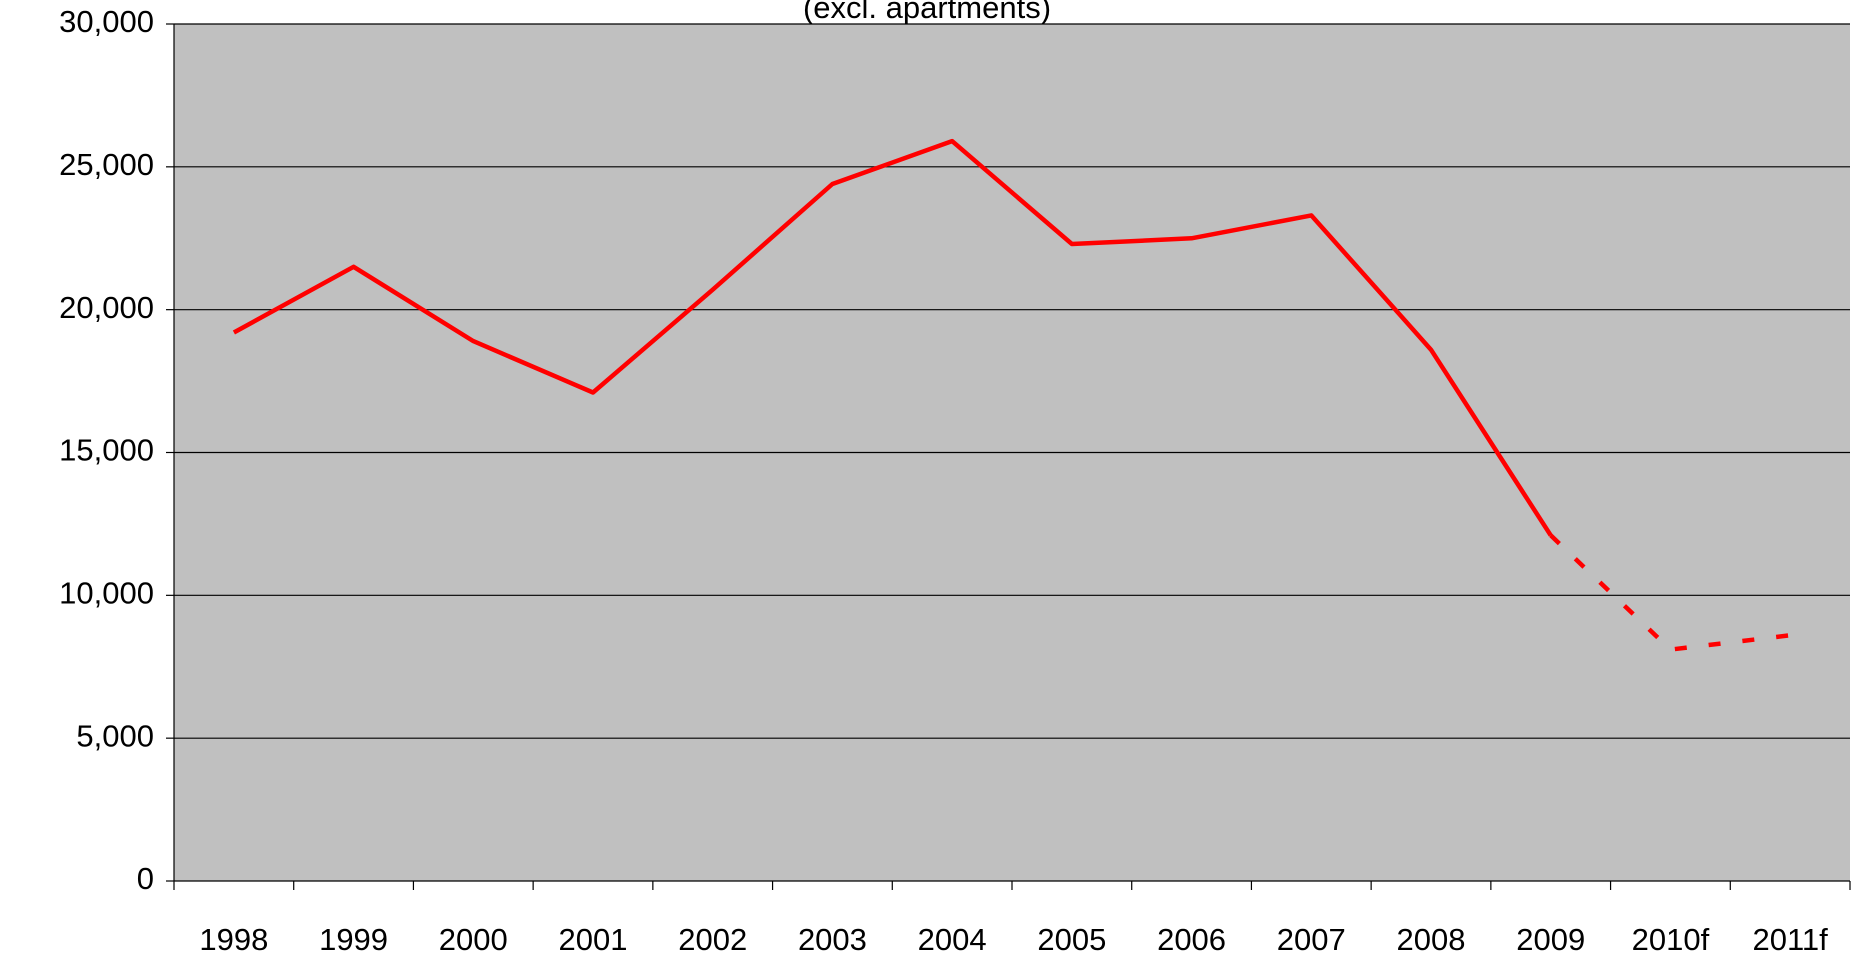 The width and height of the screenshot is (1854, 959). I want to click on x-tick-label: 2011f, so click(1791, 939).